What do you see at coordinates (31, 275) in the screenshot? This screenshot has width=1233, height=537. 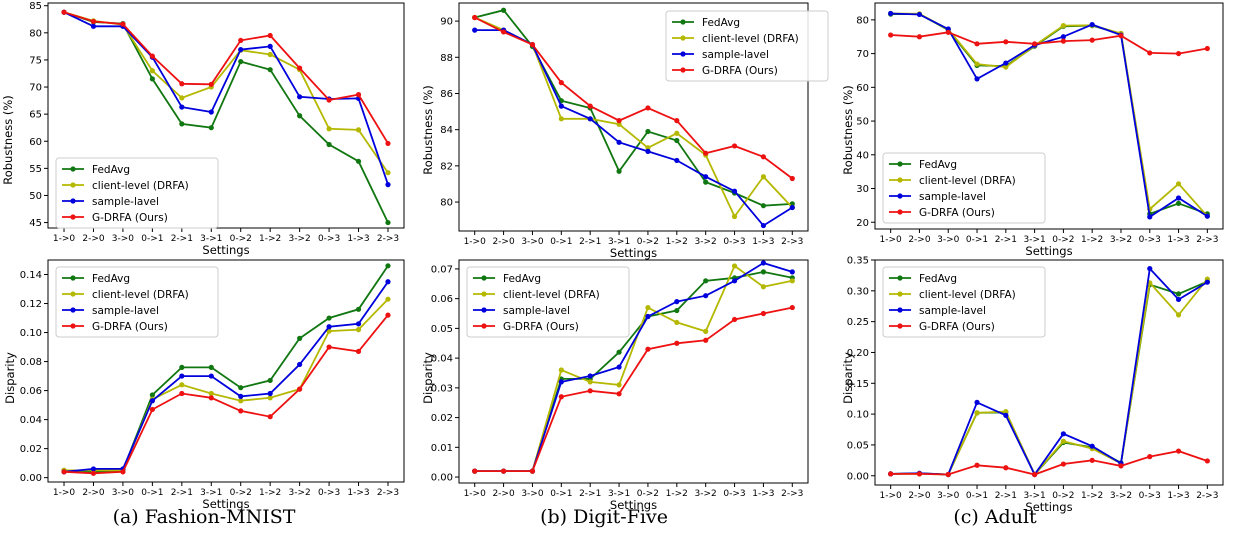 I see `y-tick-label: 0.14` at bounding box center [31, 275].